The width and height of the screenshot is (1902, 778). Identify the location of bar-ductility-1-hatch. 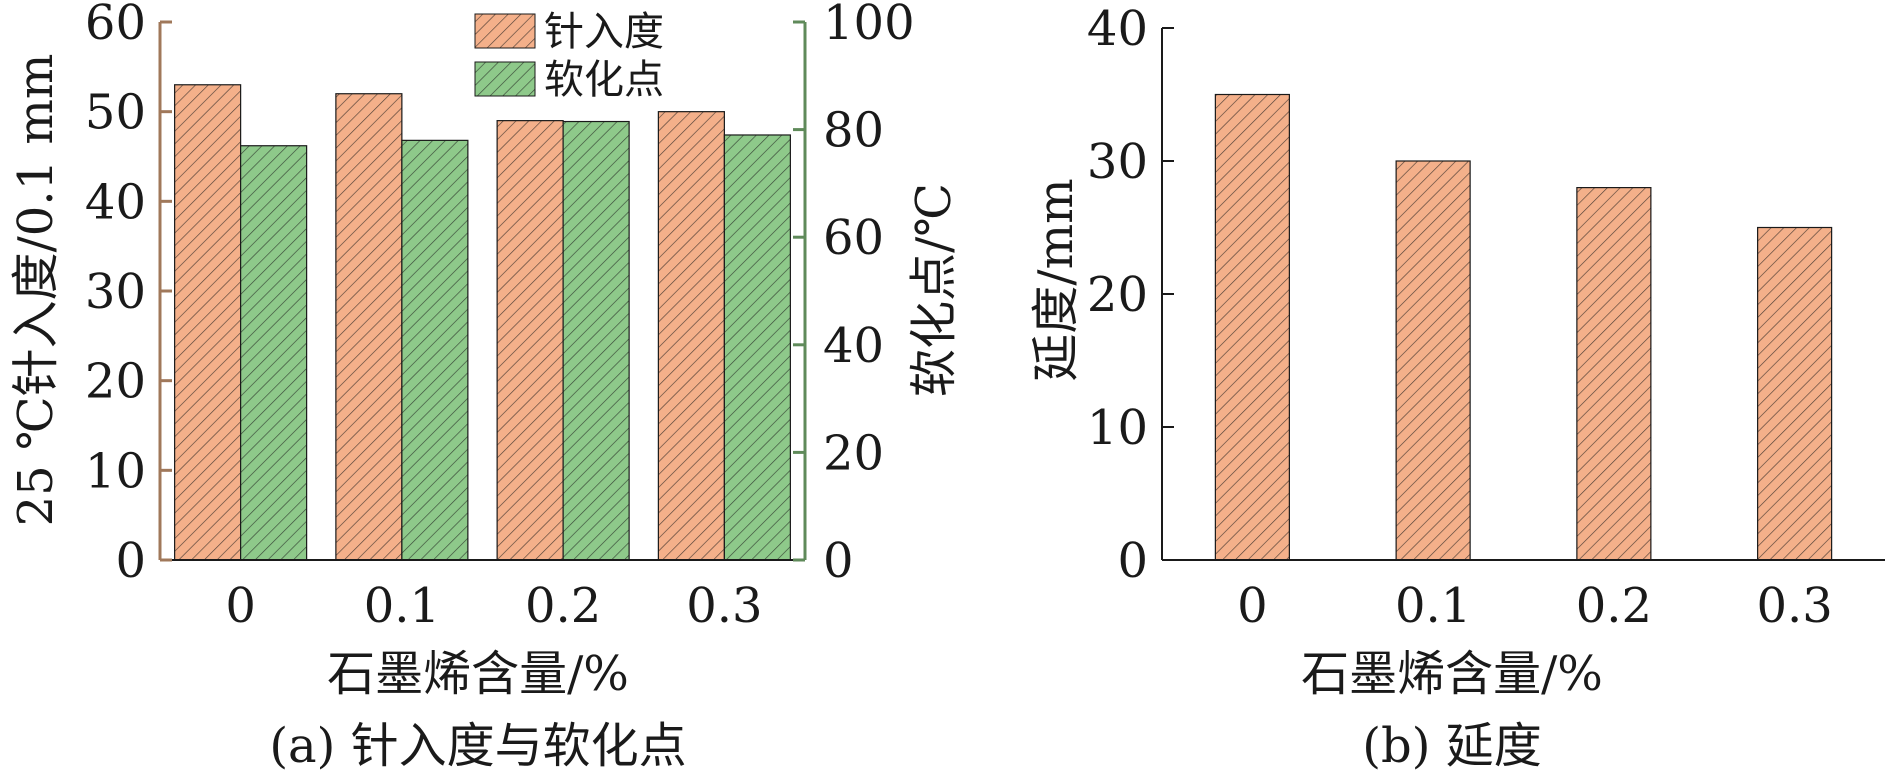
(1433, 360).